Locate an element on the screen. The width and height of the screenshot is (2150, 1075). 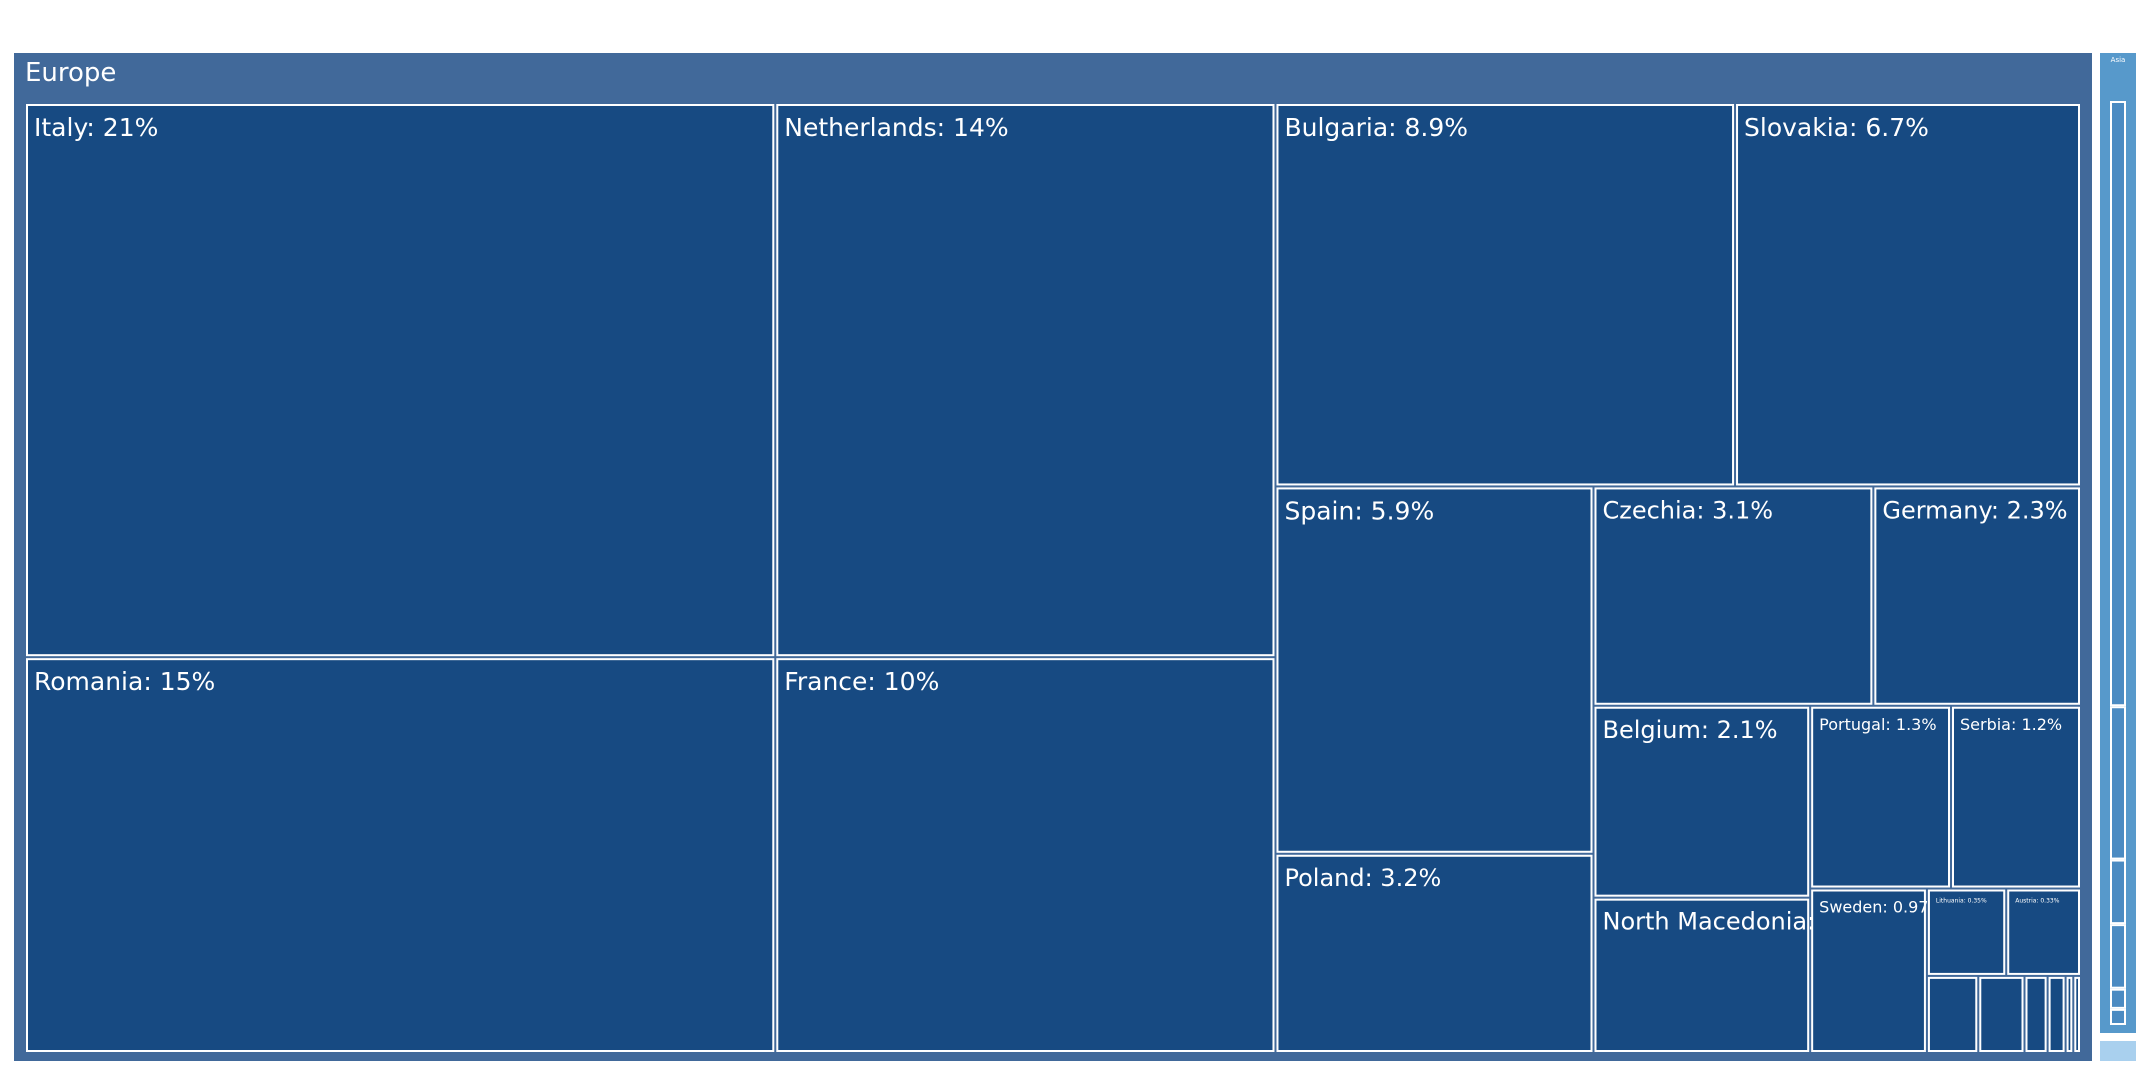
group-label-europe: Europe is located at coordinates (70, 73).